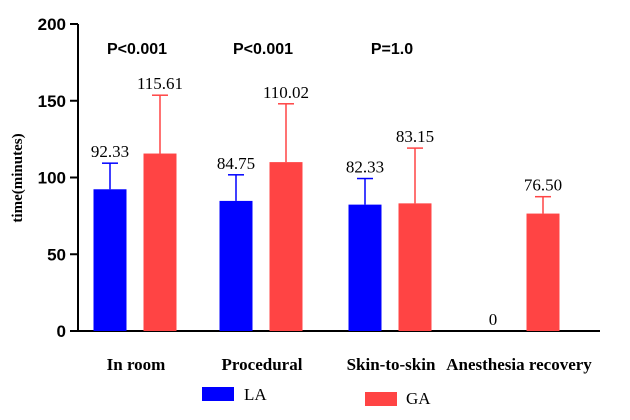 The height and width of the screenshot is (420, 630). I want to click on p-value-label: P=1.0, so click(392, 49).